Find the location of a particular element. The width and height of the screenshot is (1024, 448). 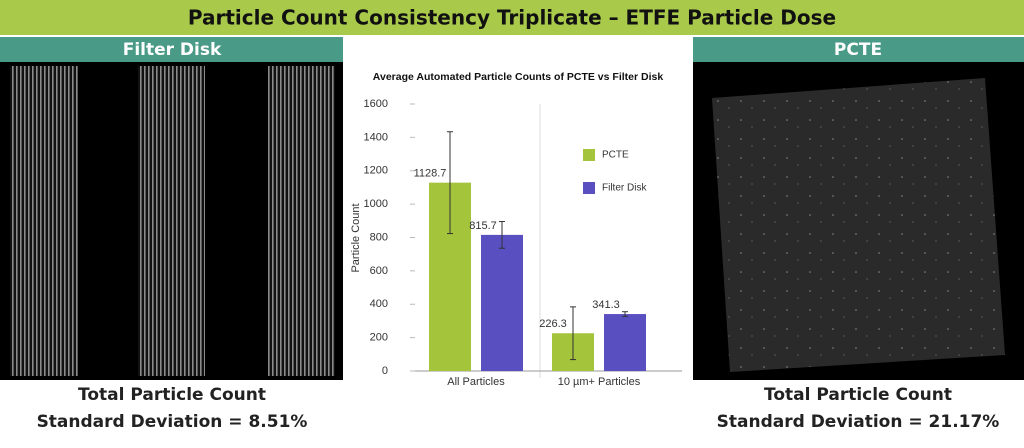

y-tick-label: 1000 is located at coordinates (376, 204).